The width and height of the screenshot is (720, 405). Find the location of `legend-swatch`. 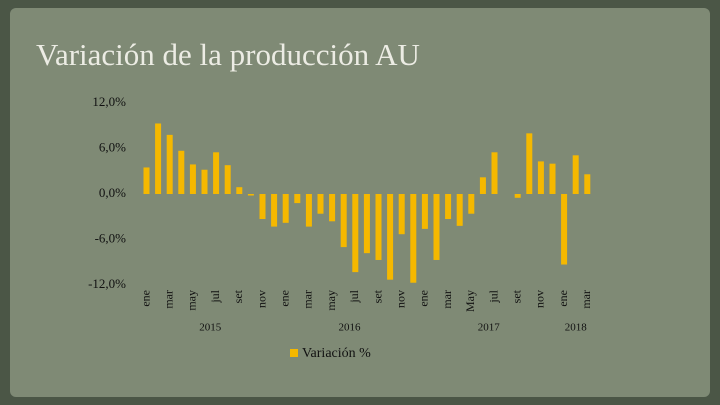

legend-swatch is located at coordinates (294, 353).